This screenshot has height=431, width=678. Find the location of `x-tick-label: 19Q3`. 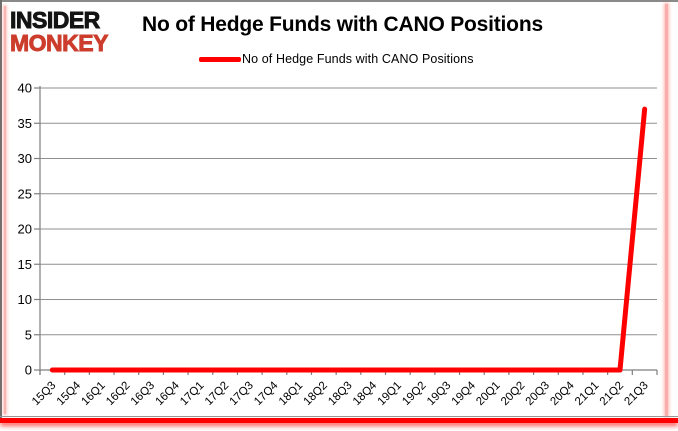

x-tick-label: 19Q3 is located at coordinates (439, 394).